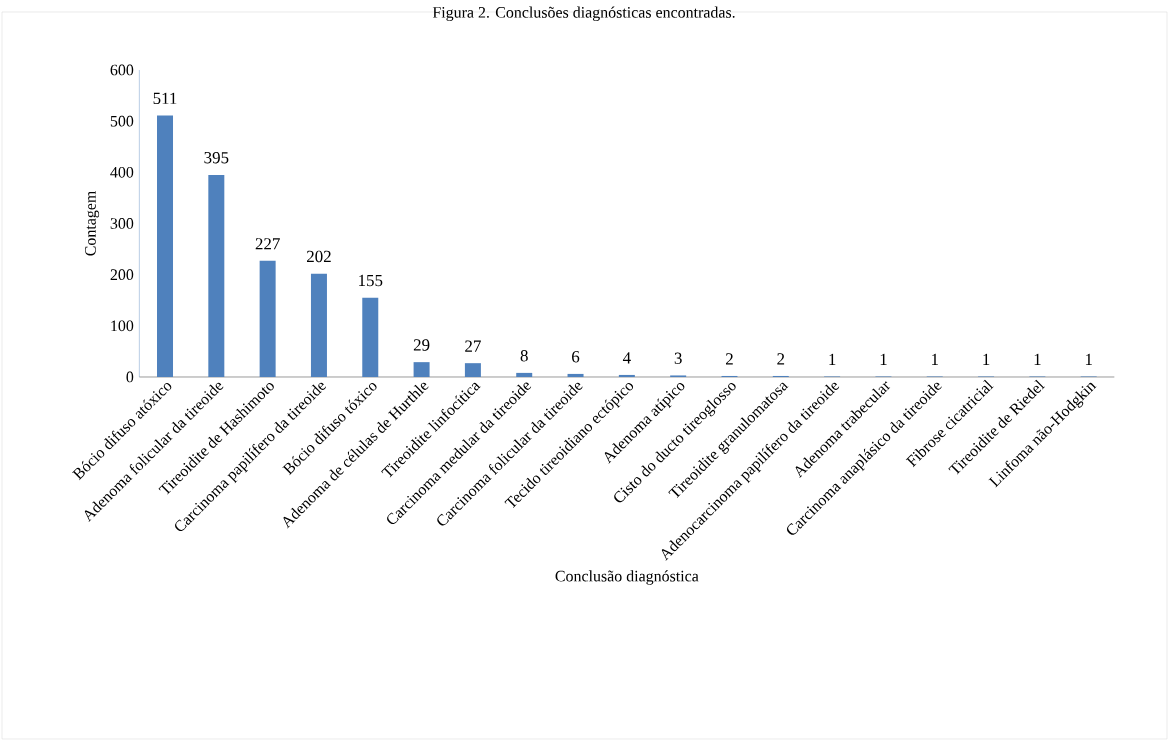 This screenshot has width=1169, height=740. I want to click on data-label: 227, so click(267, 244).